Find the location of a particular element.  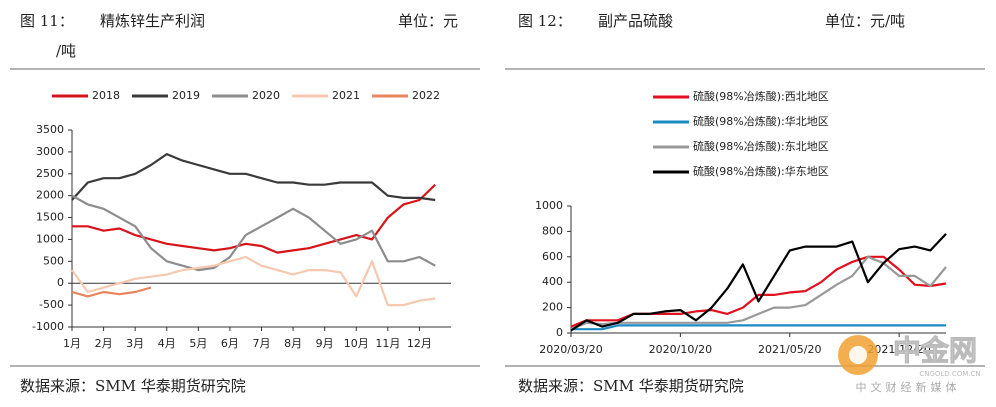

figure-label: 图 12： is located at coordinates (545, 21).